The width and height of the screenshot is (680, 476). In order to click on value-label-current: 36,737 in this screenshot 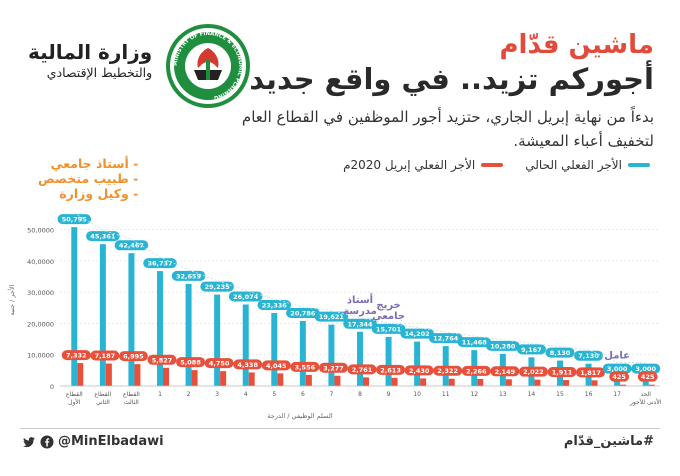, I will do `click(159, 264)`.